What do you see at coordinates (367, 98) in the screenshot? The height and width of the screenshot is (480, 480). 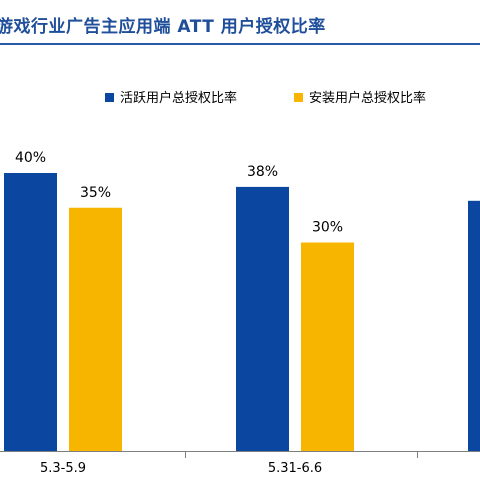 I see `legend-label-1: 安装用户总授权比率` at bounding box center [367, 98].